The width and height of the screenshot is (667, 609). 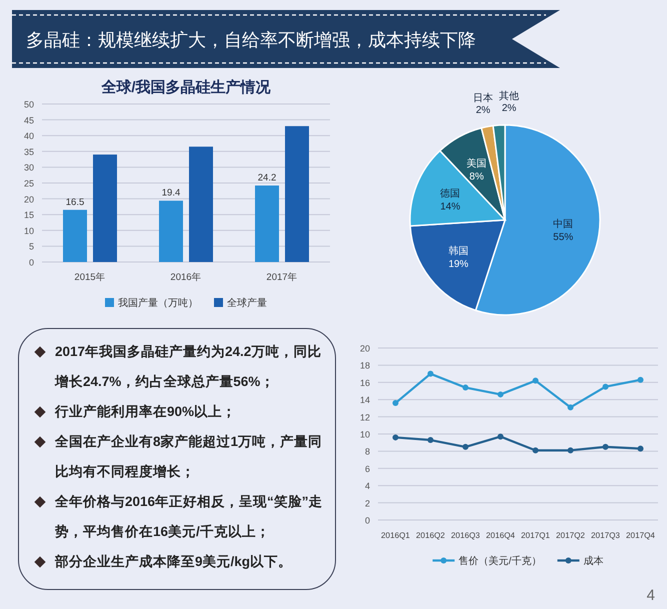 What do you see at coordinates (365, 383) in the screenshot?
I see `y-tick-label: 16` at bounding box center [365, 383].